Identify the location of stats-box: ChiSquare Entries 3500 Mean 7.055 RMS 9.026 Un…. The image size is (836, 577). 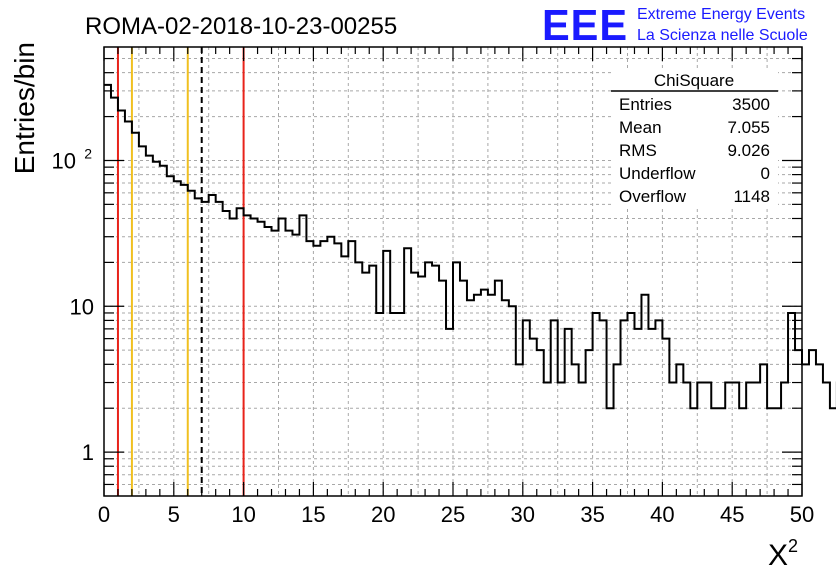
(694, 138).